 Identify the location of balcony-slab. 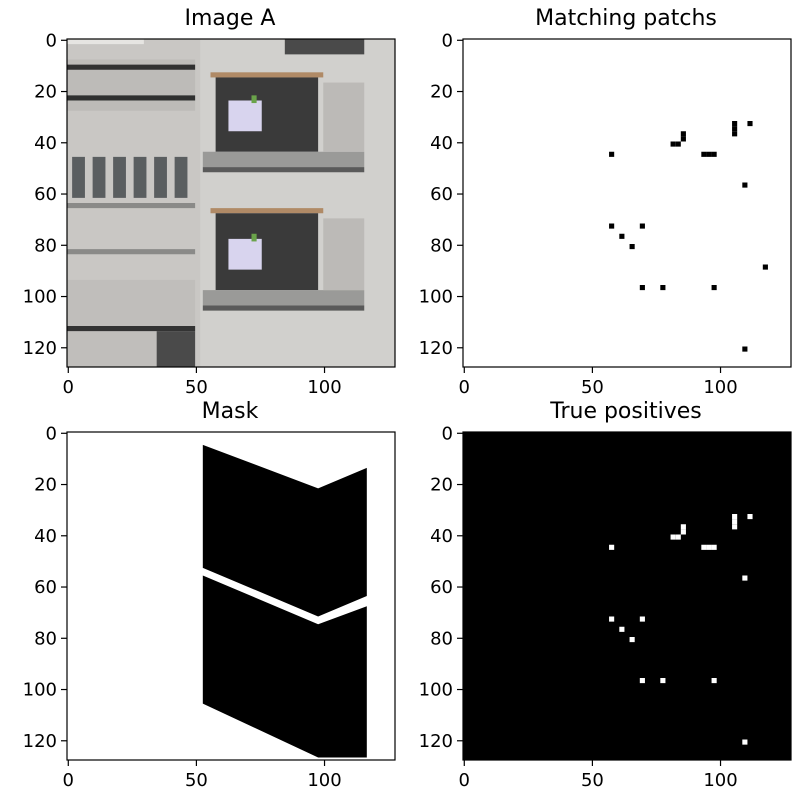
(283, 159).